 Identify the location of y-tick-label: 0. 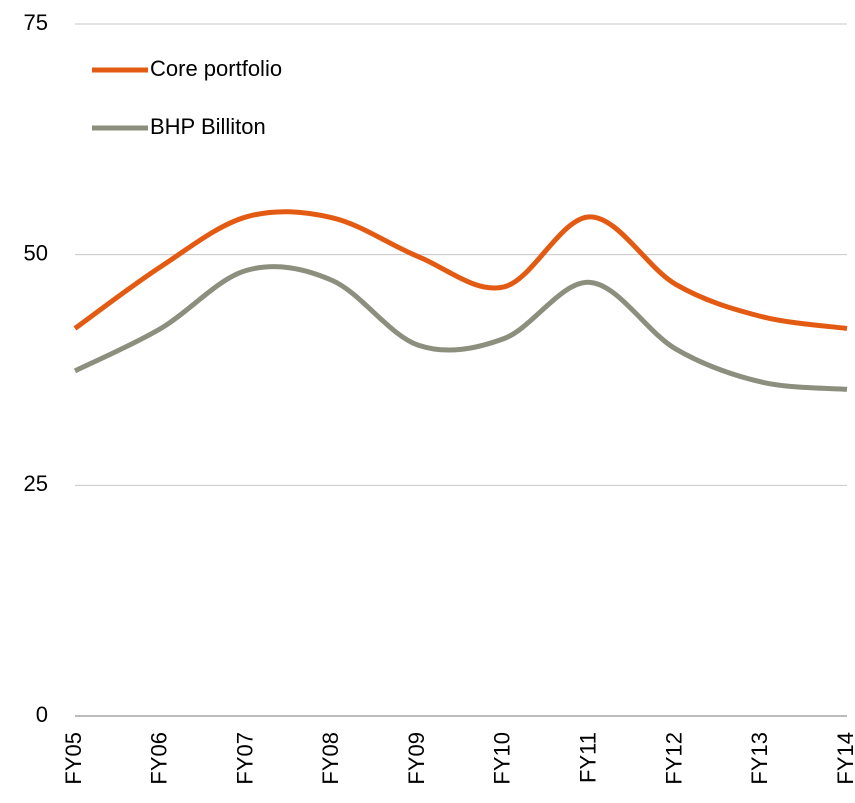
(42, 714).